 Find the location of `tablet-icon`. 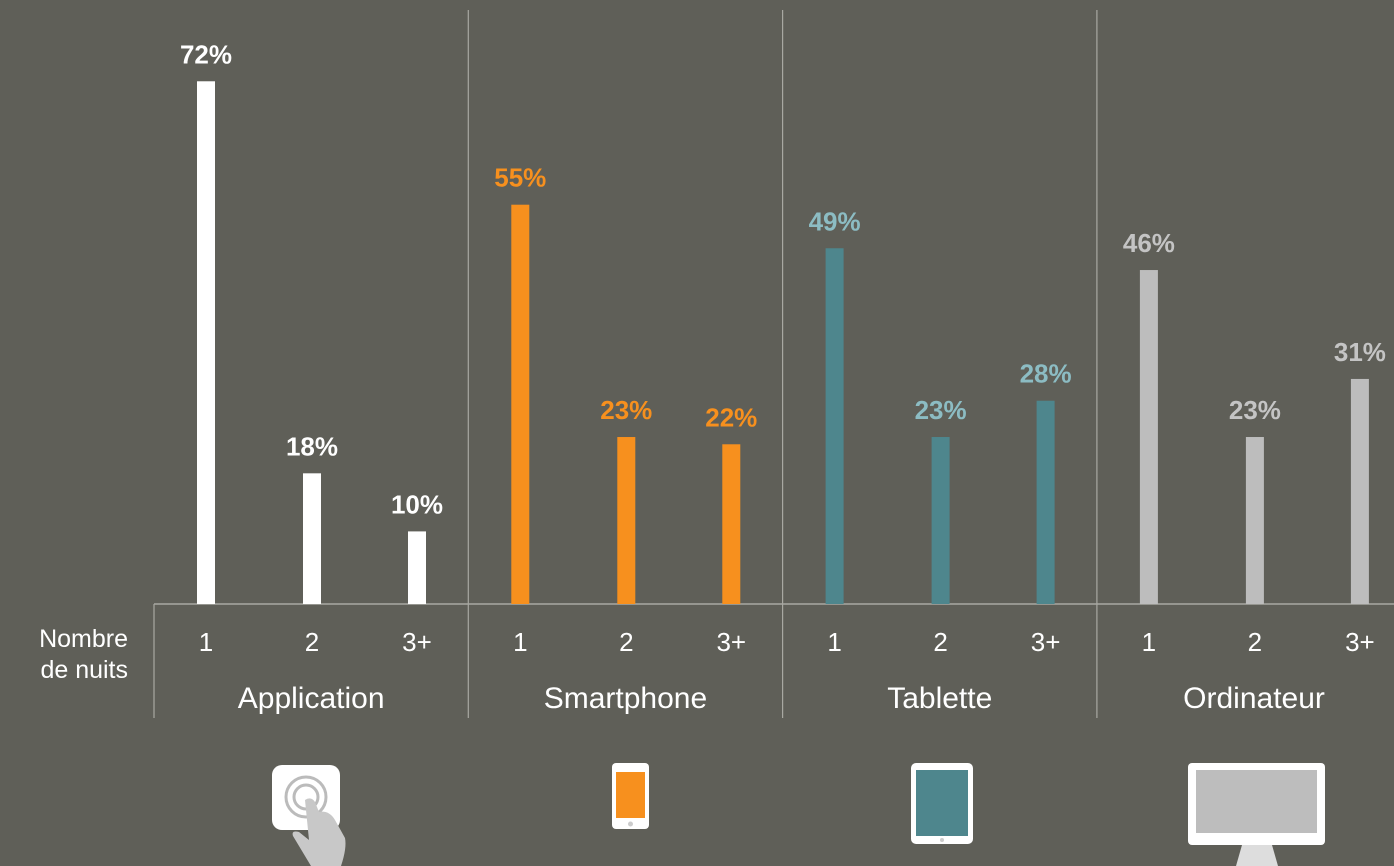

tablet-icon is located at coordinates (942, 803).